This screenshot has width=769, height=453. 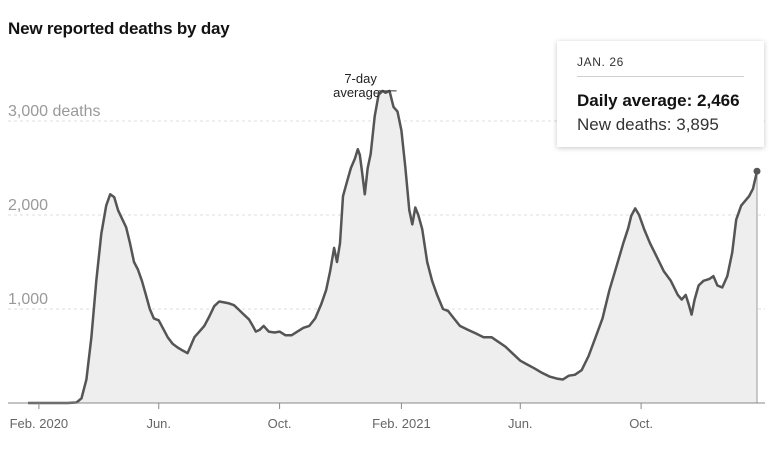 What do you see at coordinates (718, 100) in the screenshot?
I see `tooltip-daily-average-value: 2,466` at bounding box center [718, 100].